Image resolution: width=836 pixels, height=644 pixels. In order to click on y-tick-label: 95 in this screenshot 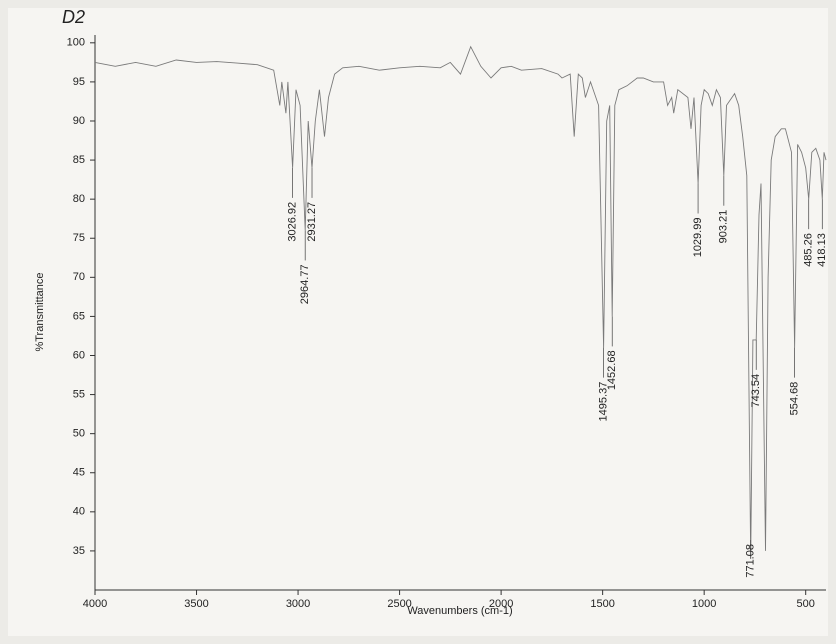, I will do `click(79, 82)`.